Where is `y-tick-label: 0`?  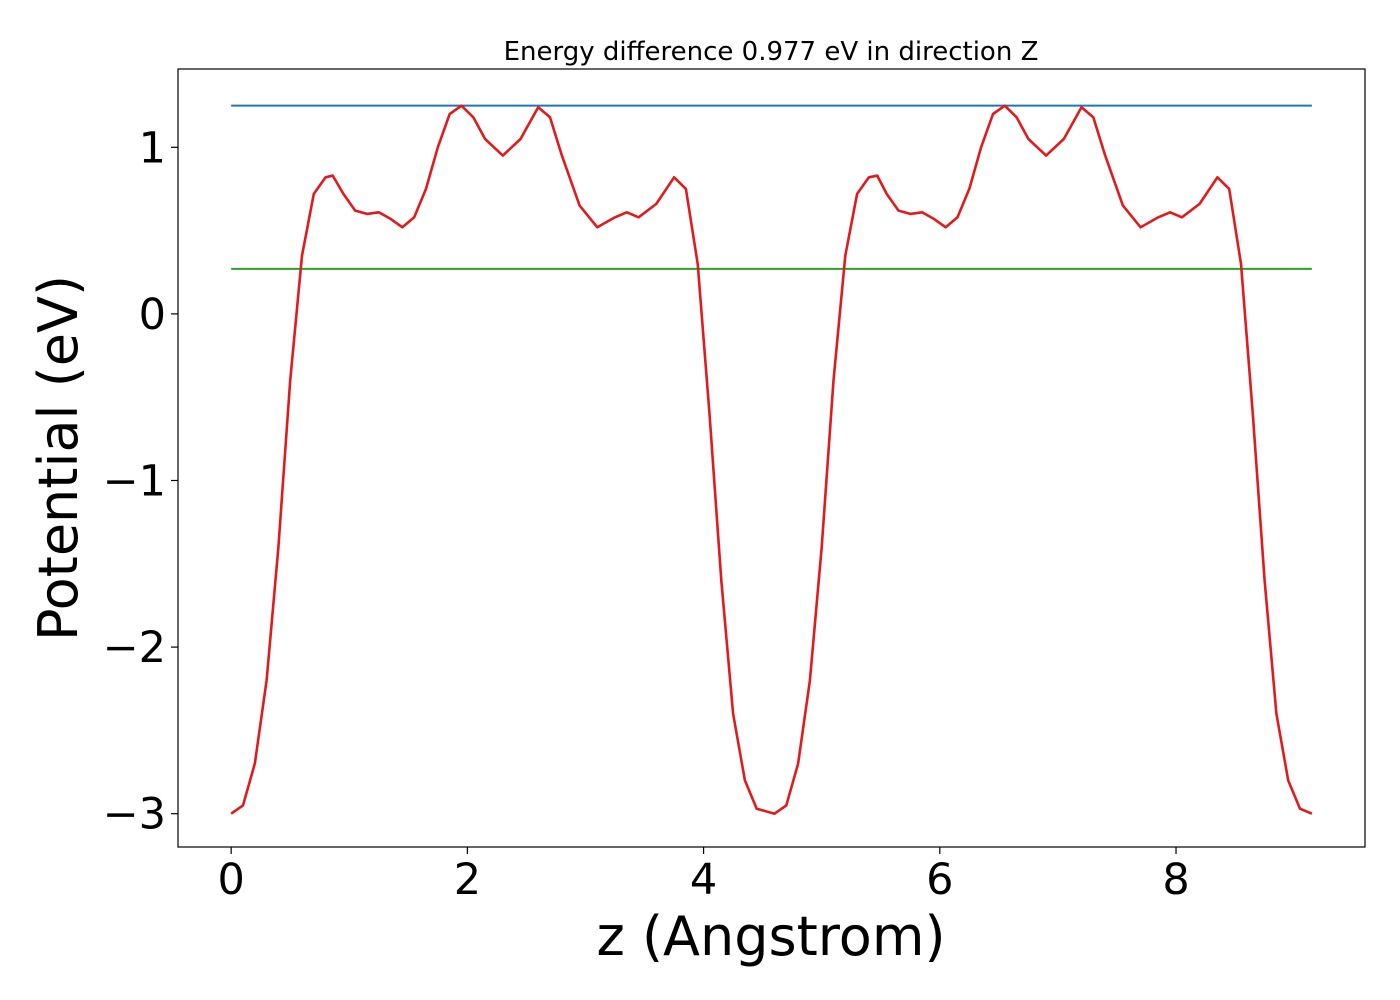 y-tick-label: 0 is located at coordinates (152, 315).